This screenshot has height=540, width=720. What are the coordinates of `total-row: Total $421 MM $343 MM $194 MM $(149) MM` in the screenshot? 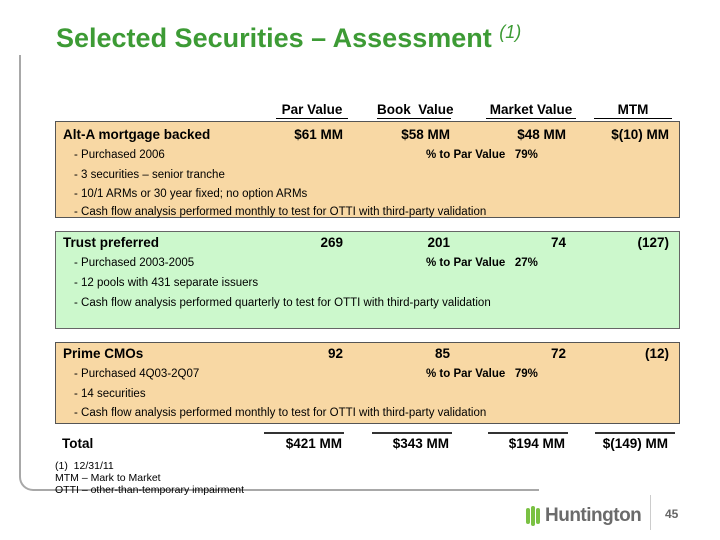 It's located at (360, 446).